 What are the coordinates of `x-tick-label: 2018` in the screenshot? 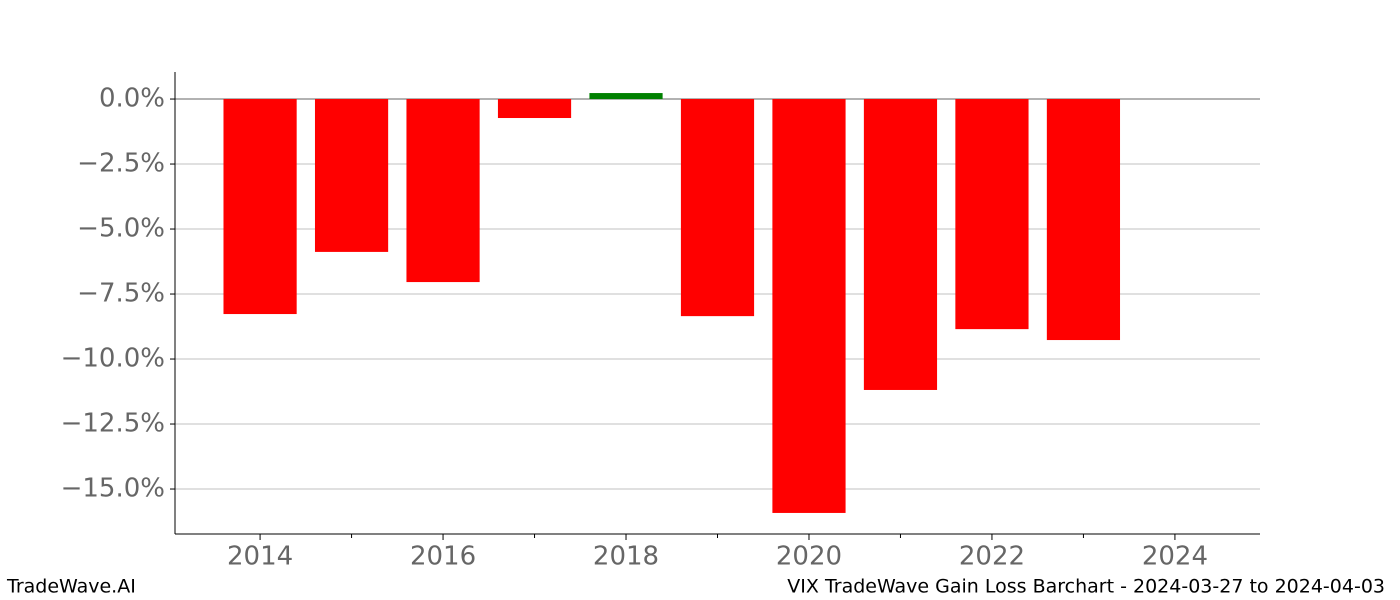 It's located at (626, 557).